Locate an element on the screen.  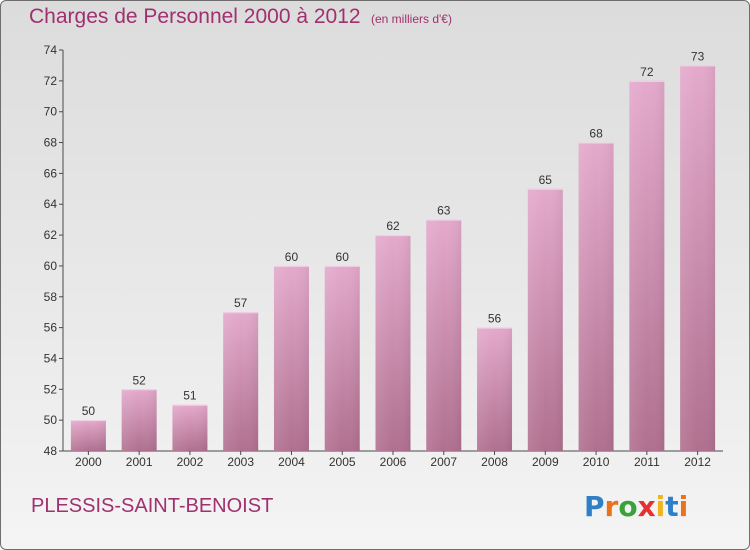
bar-2012 is located at coordinates (698, 258).